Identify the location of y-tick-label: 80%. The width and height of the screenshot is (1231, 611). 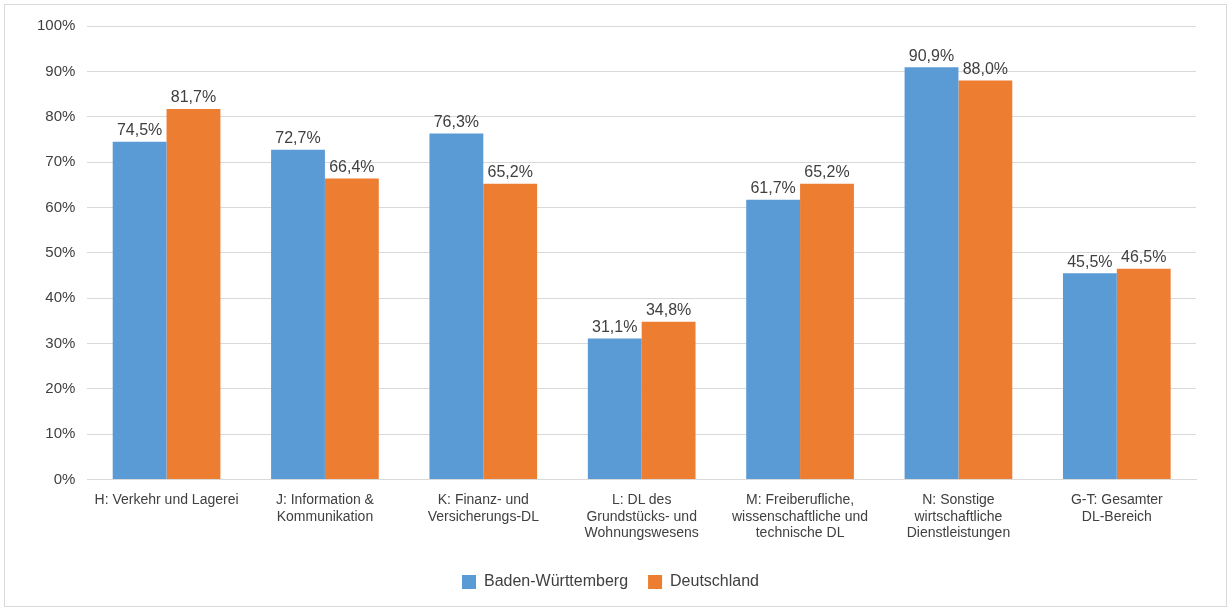
(60, 115).